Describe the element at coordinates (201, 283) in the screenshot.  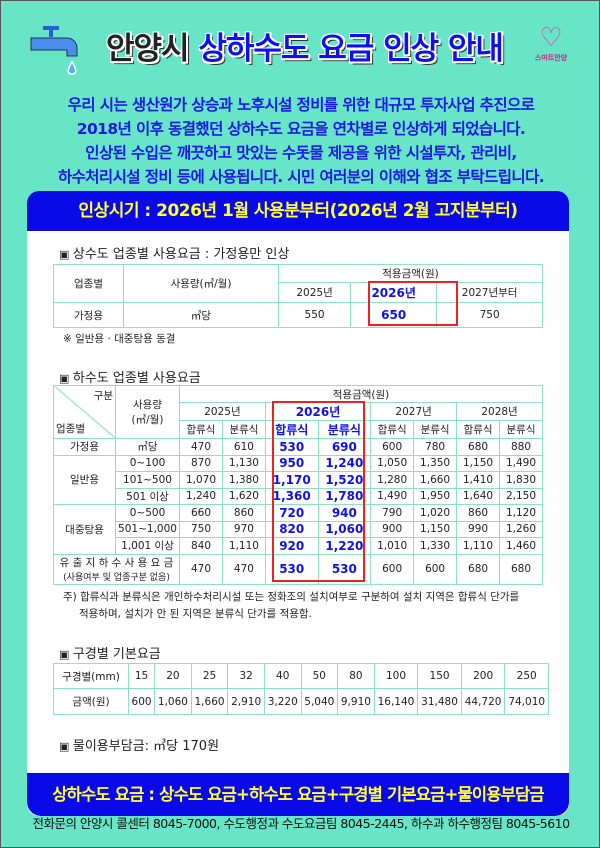
I see `header-cell: 사용량(㎥/월)` at that location.